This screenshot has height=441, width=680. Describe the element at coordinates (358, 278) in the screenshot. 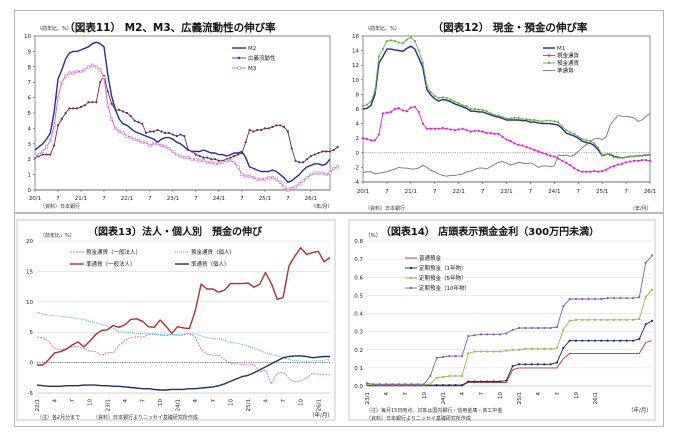

I see `y-tick-label: 0.6` at that location.